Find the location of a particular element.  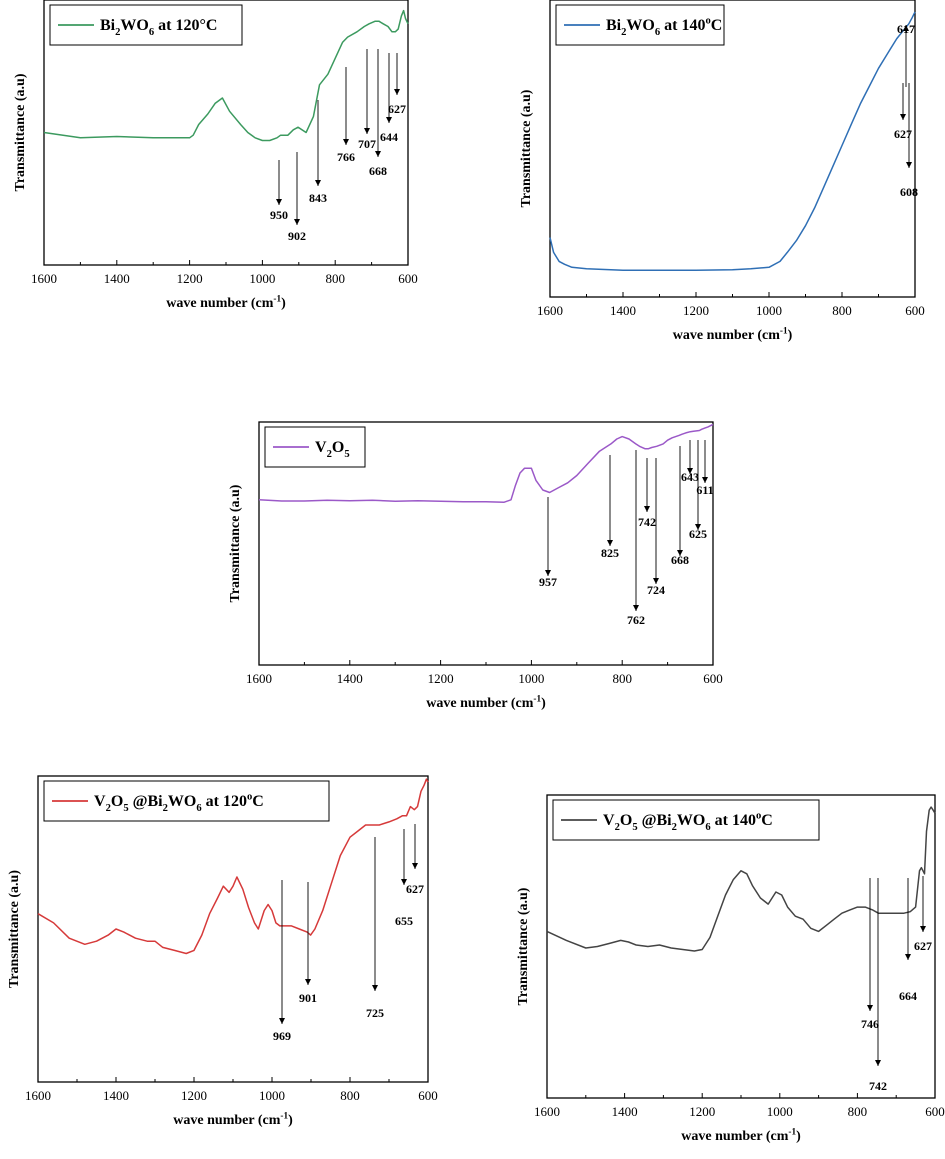

legend-label: V2O5 @Bi2WO6 at 120oC is located at coordinates (179, 803).